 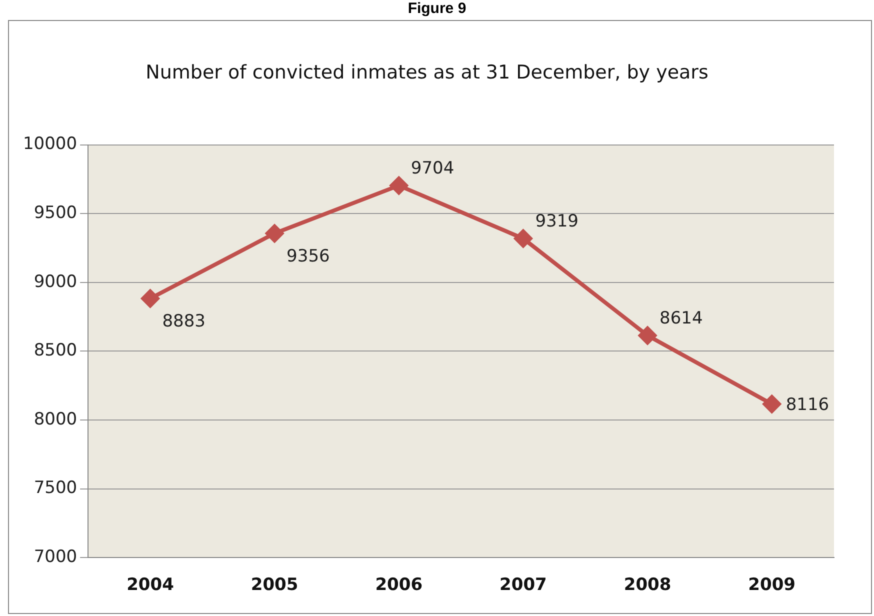 I want to click on data-label: 9356, so click(x=308, y=256).